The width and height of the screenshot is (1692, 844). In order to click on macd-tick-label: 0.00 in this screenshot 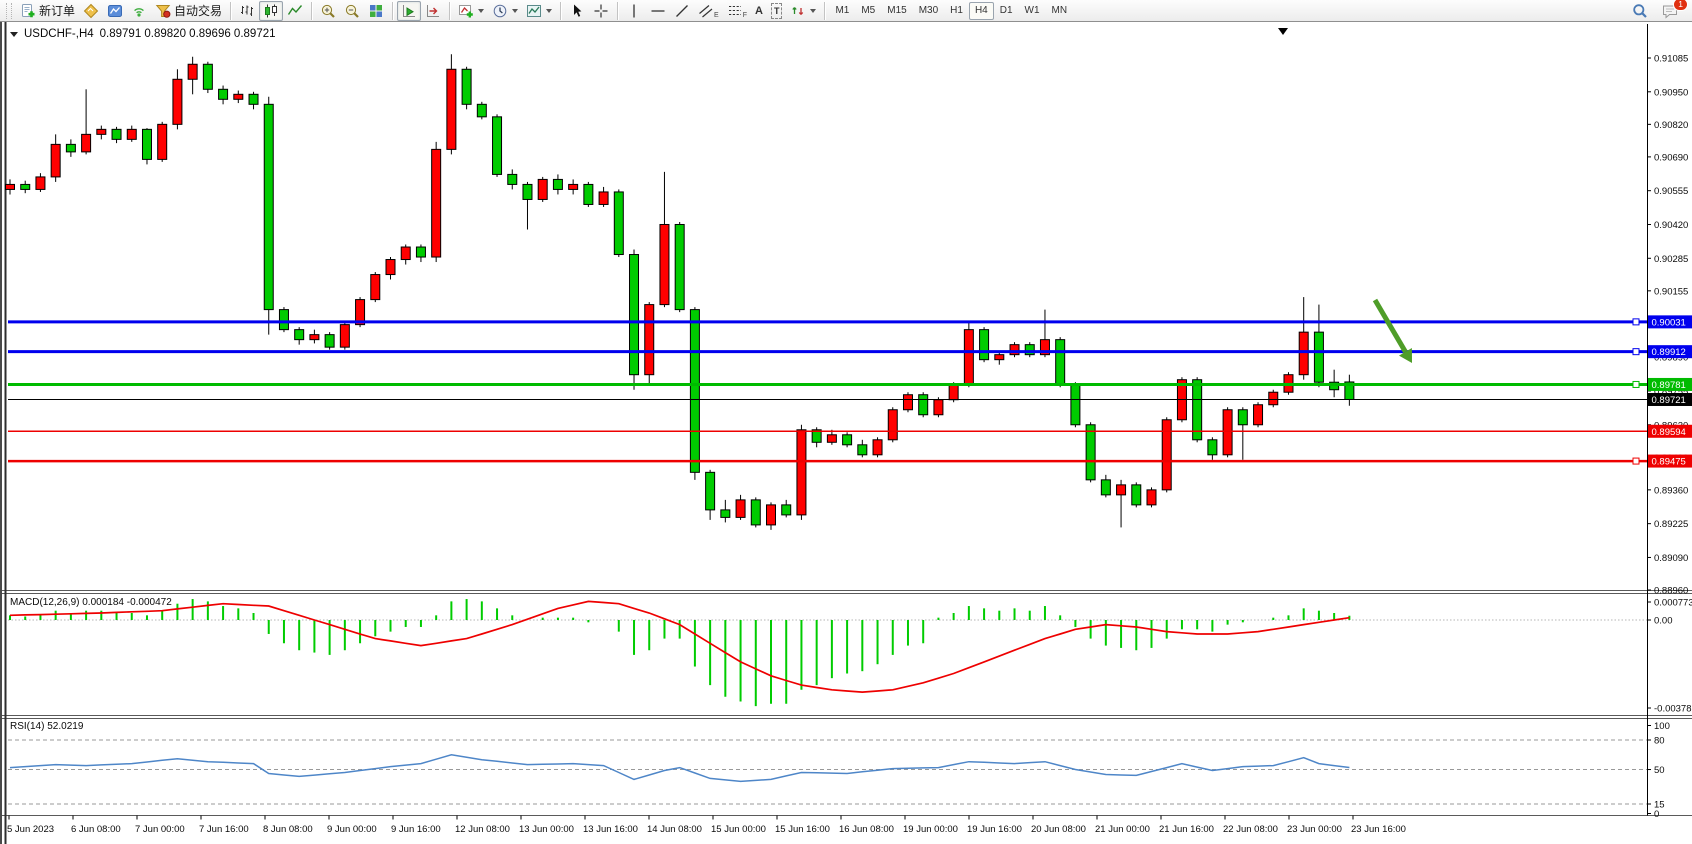, I will do `click(1663, 620)`.